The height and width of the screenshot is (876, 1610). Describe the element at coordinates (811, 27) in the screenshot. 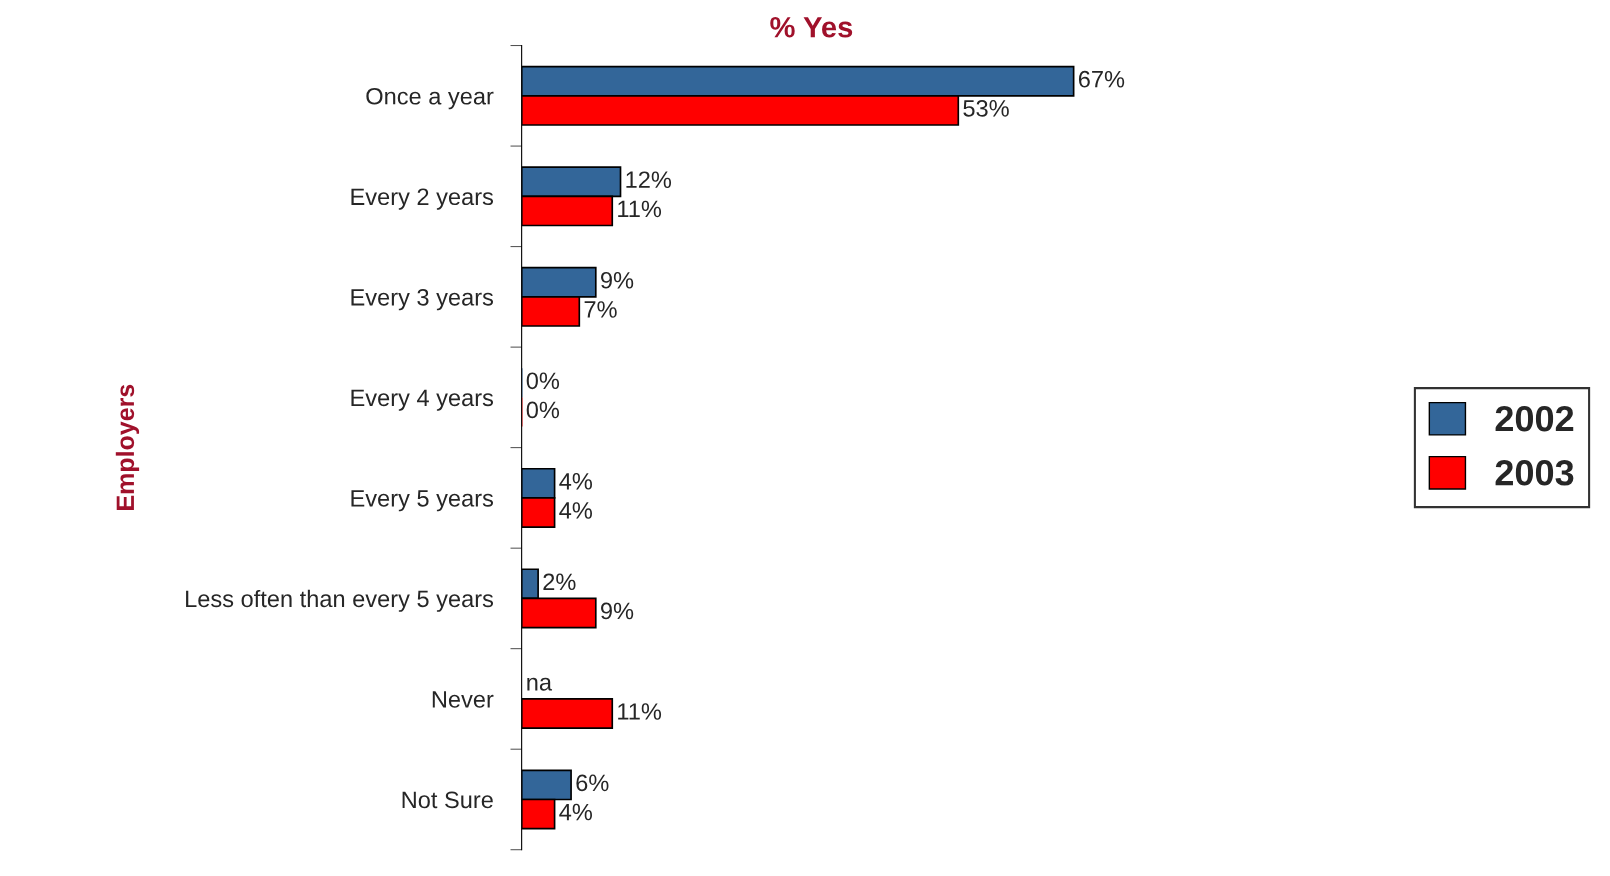

I see `chart-title: % Yes` at that location.